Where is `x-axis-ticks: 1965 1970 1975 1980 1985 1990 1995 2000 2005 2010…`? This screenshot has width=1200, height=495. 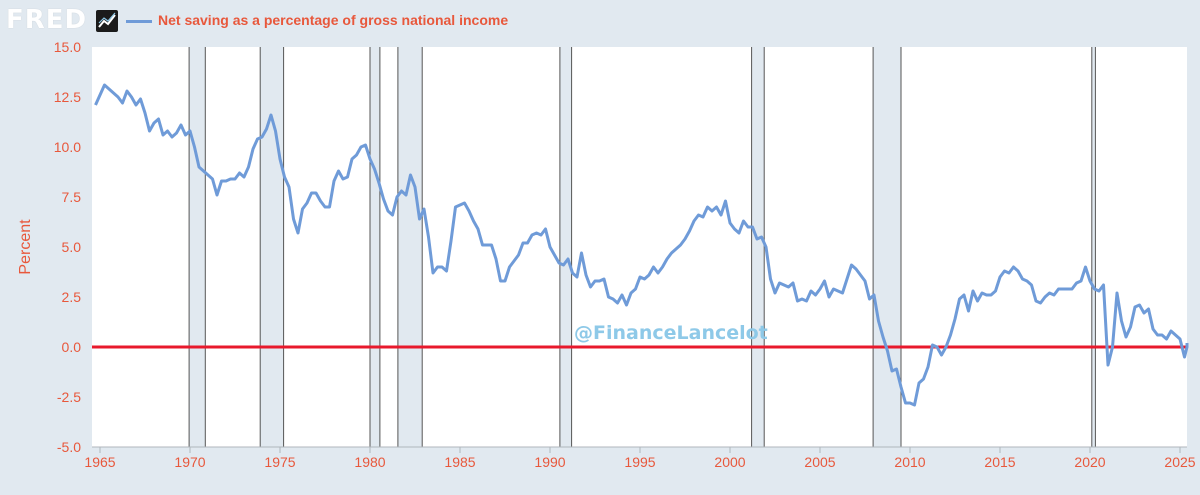
x-axis-ticks: 1965 1970 1975 1980 1985 1990 1995 2000 2005 2010… is located at coordinates (640, 458).